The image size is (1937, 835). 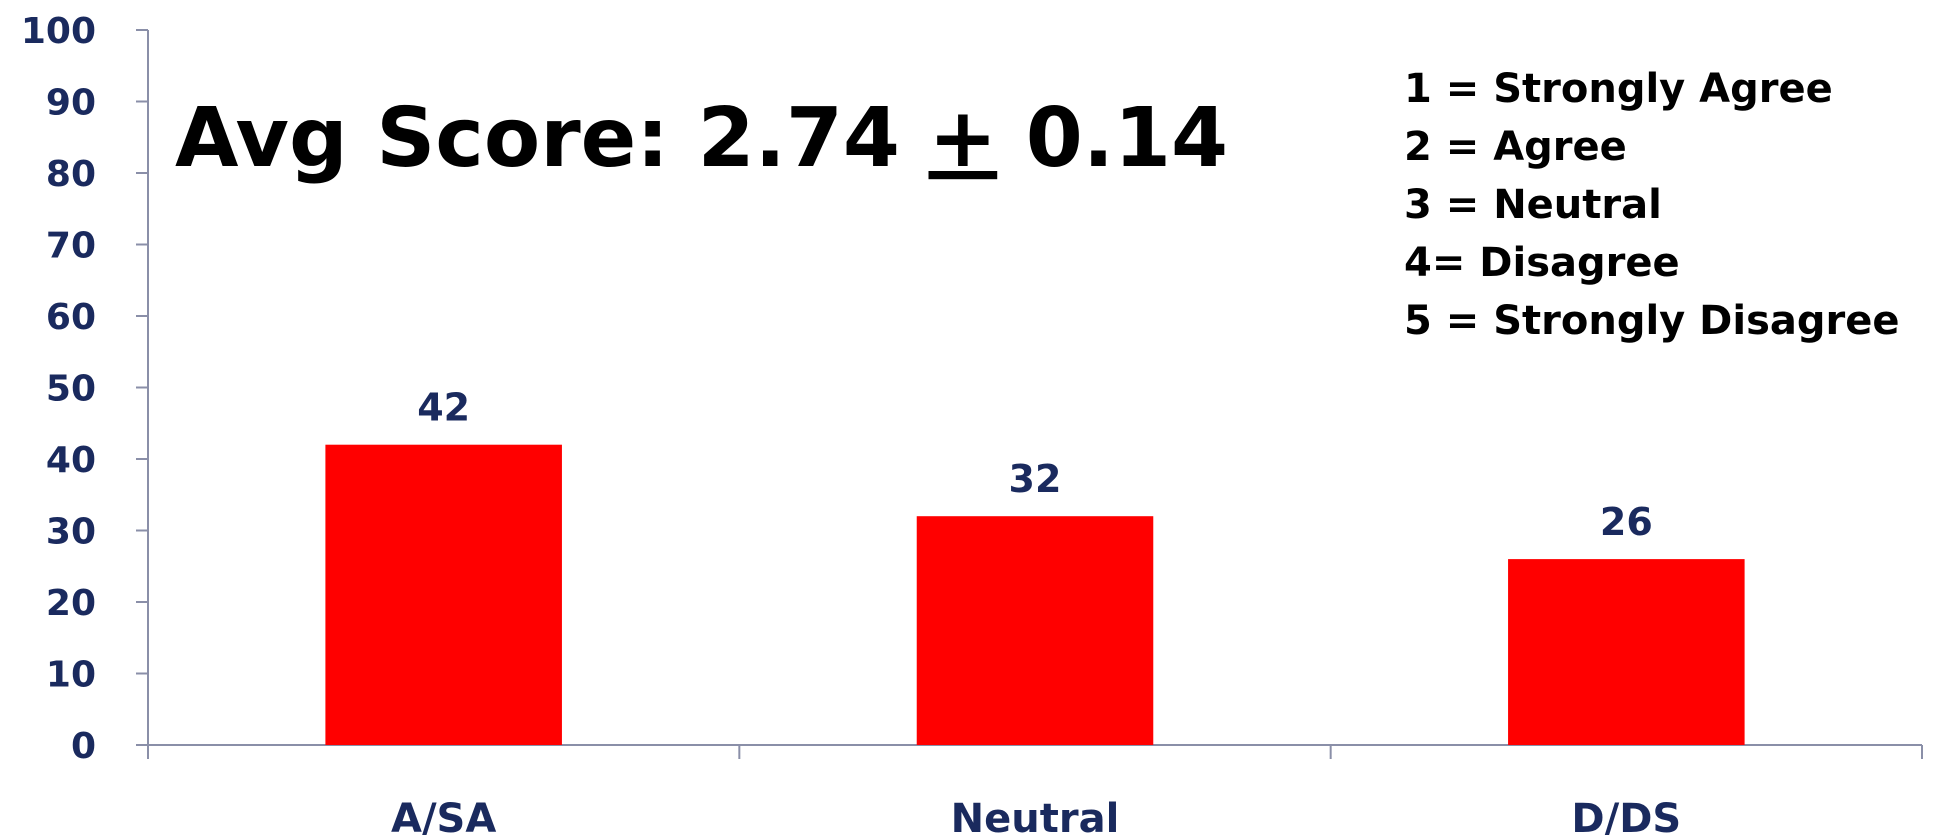 What do you see at coordinates (1542, 263) in the screenshot?
I see `key-line-4: 4= Disagree` at bounding box center [1542, 263].